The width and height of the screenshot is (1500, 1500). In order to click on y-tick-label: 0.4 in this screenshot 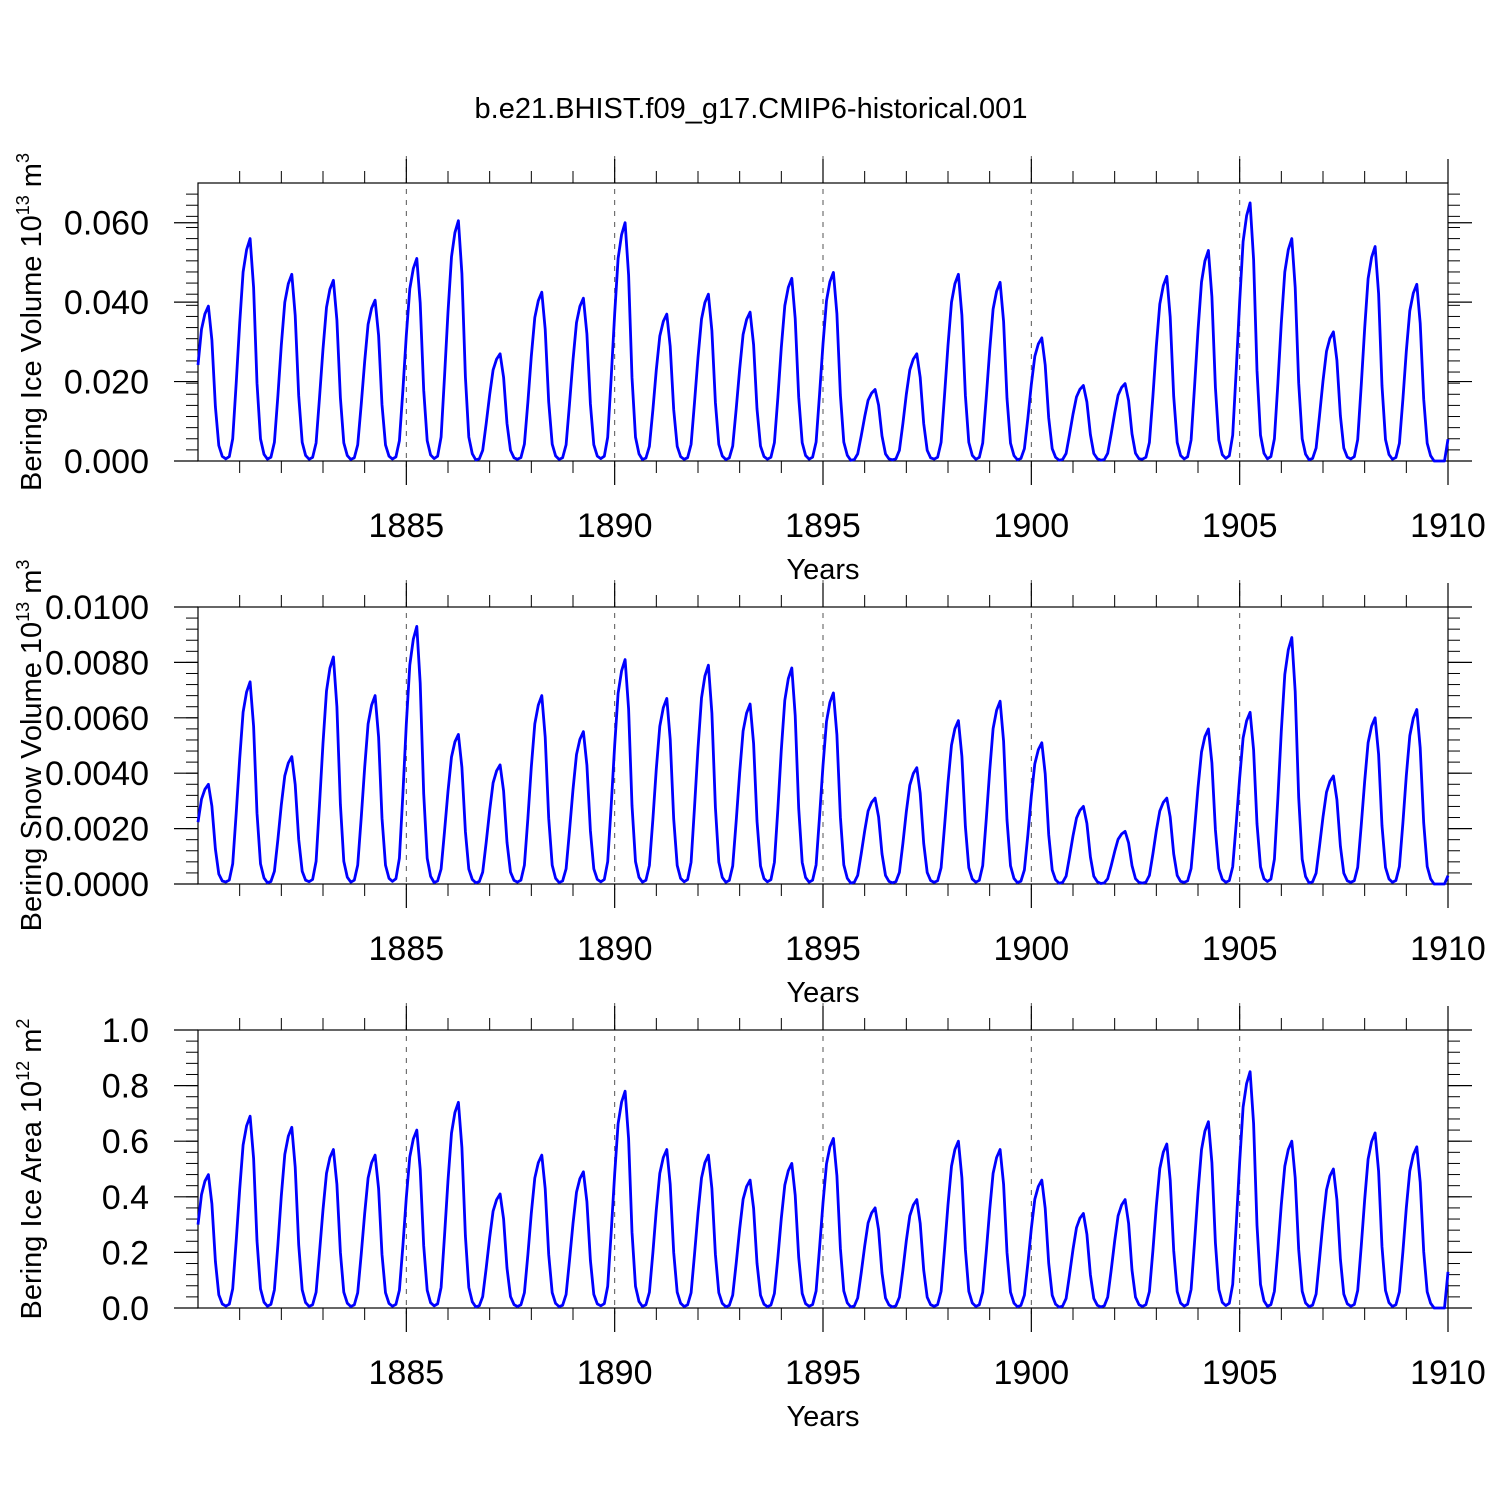, I will do `click(125, 1198)`.